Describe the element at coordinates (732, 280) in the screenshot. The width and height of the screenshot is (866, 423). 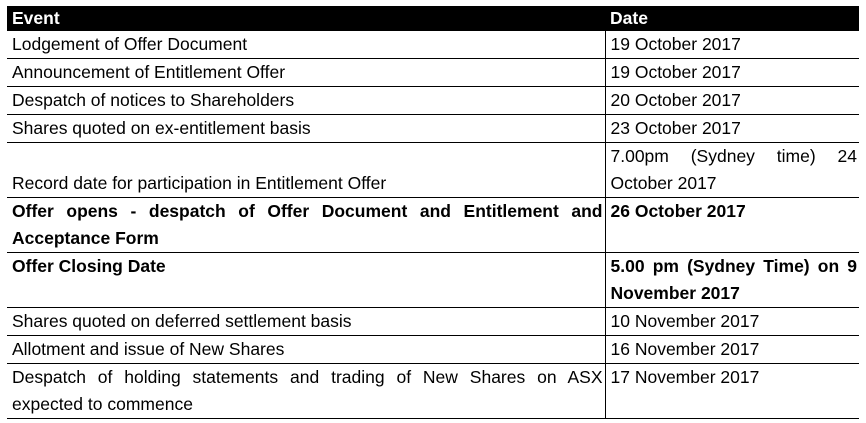
I see `date-cell: 5.00 pm (Sydney Time) on 9 November 2017` at that location.